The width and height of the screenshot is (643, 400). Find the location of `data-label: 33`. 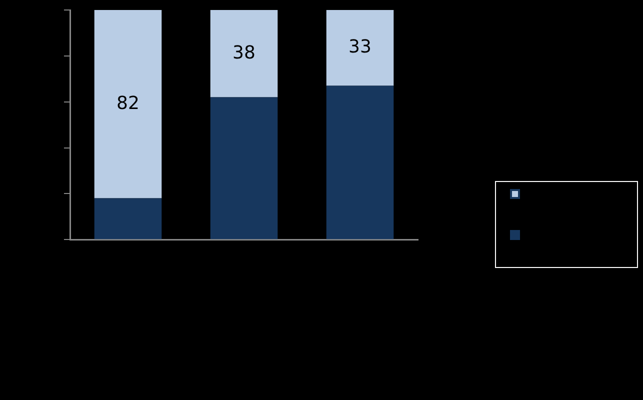

data-label: 33 is located at coordinates (360, 47).